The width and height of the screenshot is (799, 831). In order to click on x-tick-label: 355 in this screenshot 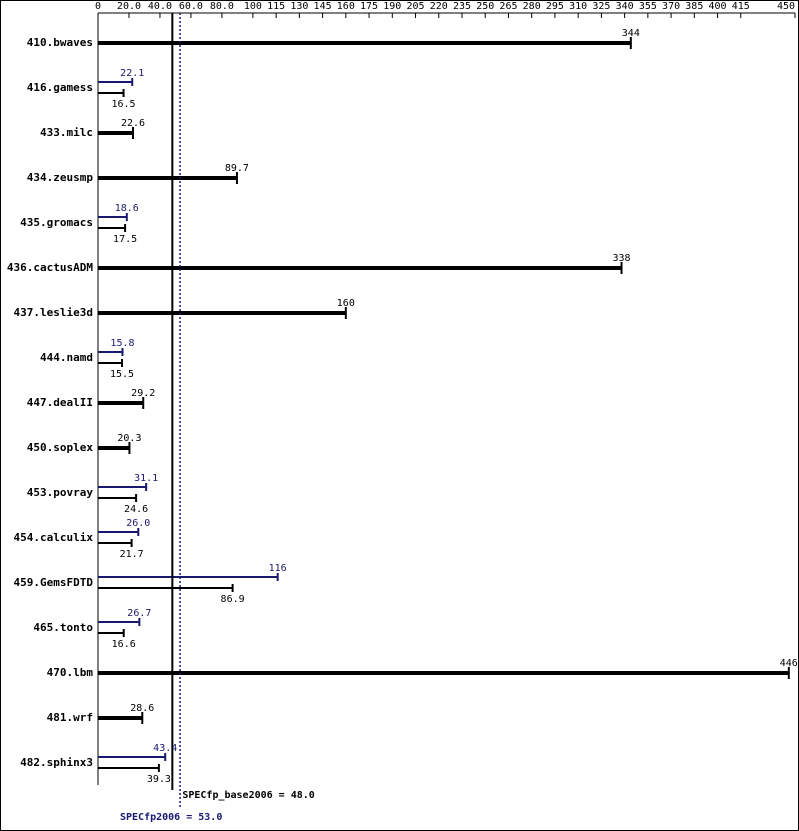, I will do `click(648, 6)`.